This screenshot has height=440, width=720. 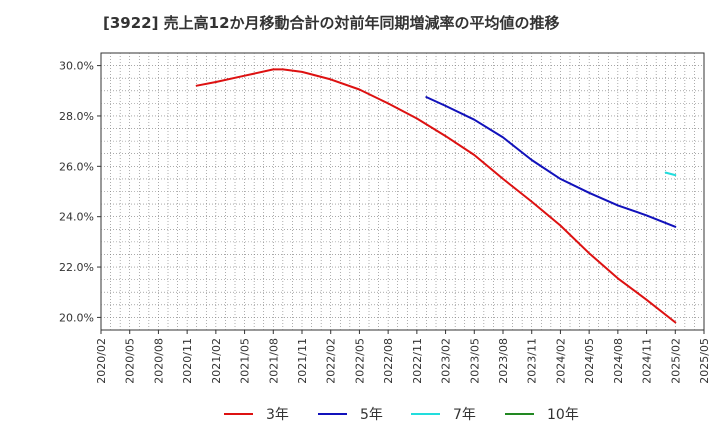 What do you see at coordinates (551, 162) in the screenshot?
I see `series-line-5年` at bounding box center [551, 162].